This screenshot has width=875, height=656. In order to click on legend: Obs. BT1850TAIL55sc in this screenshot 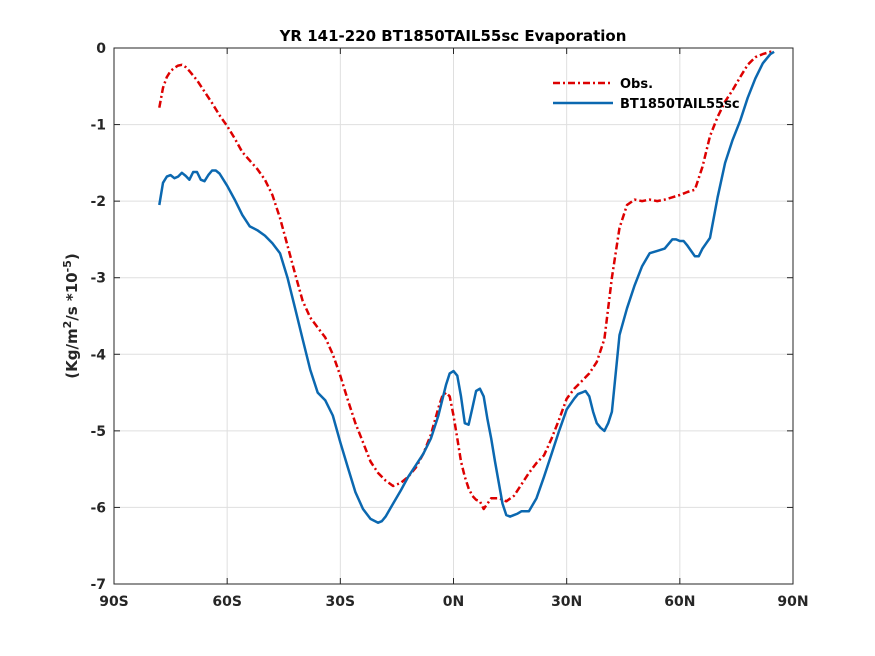, I will do `click(646, 94)`.